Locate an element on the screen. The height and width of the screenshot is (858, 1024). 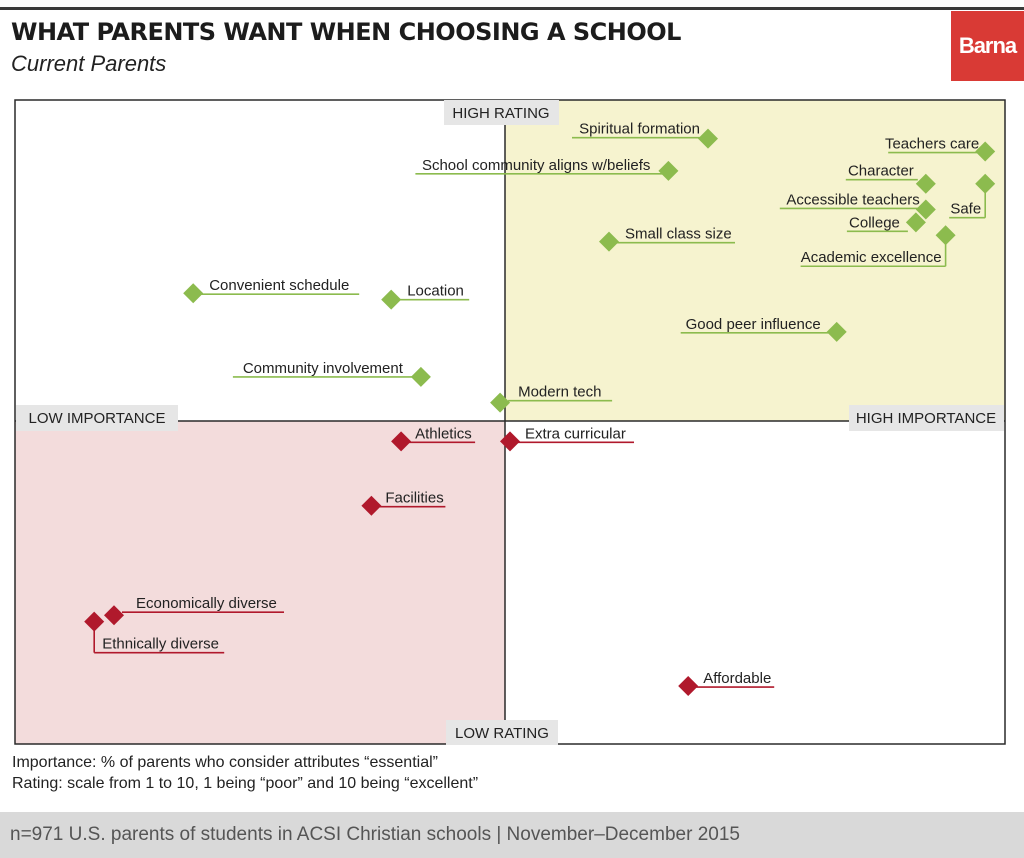
point-ethnically-diverse: Ethnically diverse is located at coordinates (154, 632).